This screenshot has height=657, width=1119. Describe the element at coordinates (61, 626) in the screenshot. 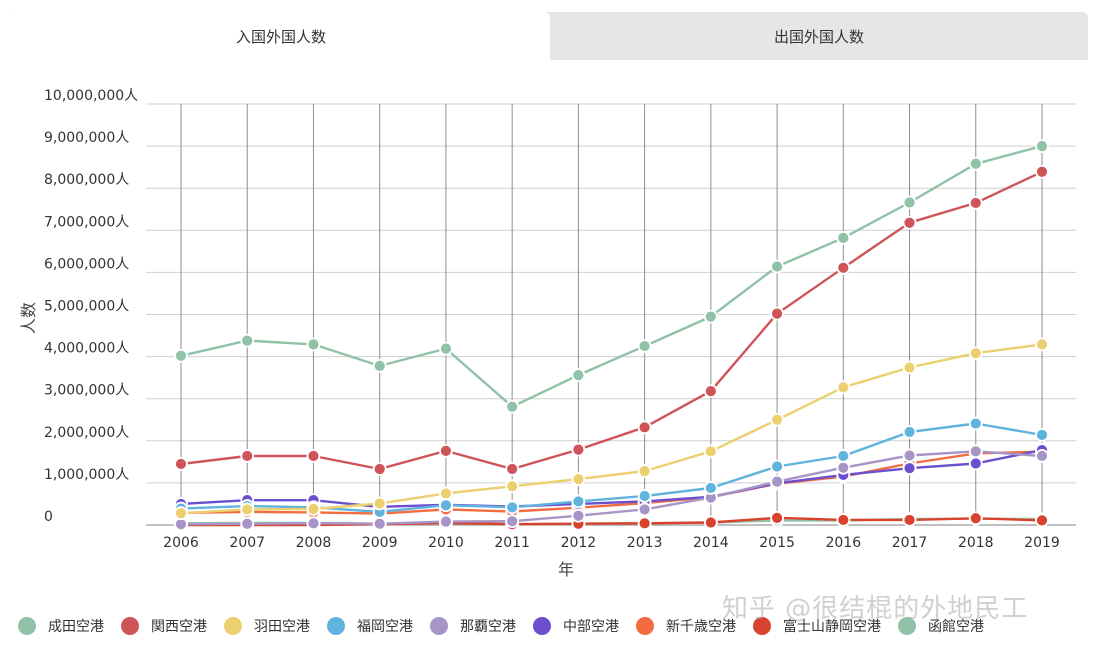

I see `legend-item-0: 成田空港` at that location.